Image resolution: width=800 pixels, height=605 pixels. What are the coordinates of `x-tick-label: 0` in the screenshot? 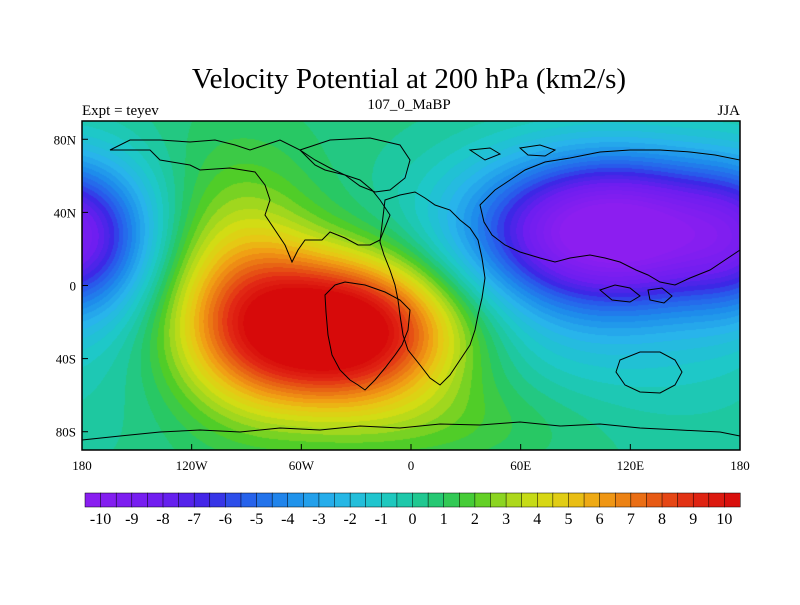 It's located at (411, 465).